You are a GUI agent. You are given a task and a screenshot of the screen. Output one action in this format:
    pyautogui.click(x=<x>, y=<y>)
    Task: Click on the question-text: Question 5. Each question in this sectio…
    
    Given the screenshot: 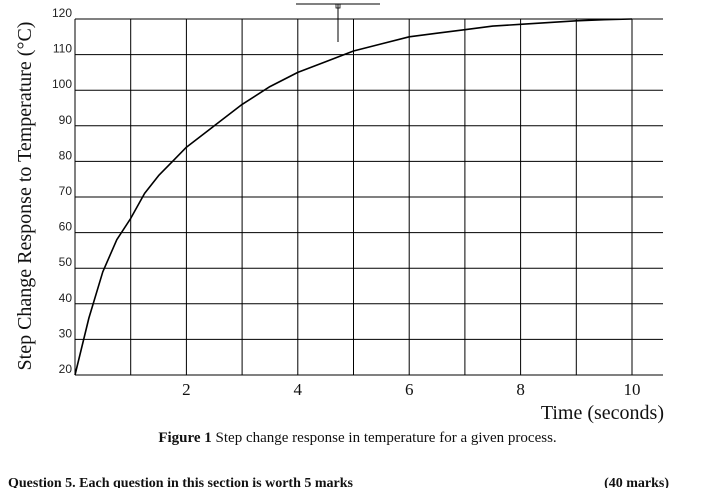 What is the action you would take?
    pyautogui.click(x=180, y=482)
    